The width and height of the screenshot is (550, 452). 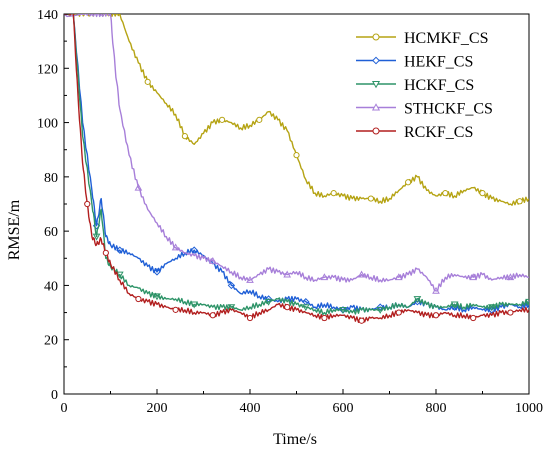 What do you see at coordinates (448, 109) in the screenshot?
I see `legend-label: STHCKF_CS` at bounding box center [448, 109].